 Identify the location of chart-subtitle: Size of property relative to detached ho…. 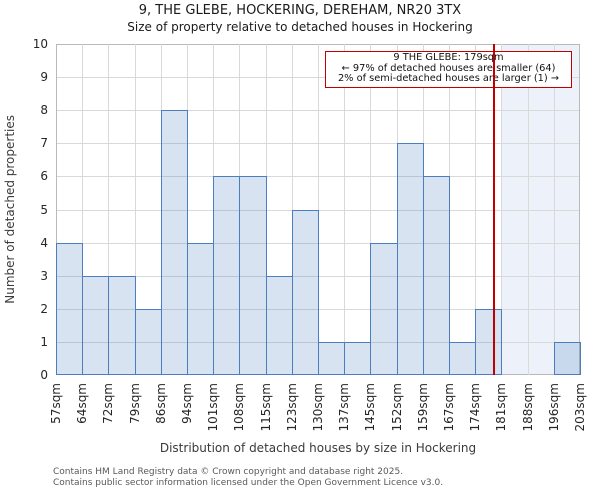
(300, 27).